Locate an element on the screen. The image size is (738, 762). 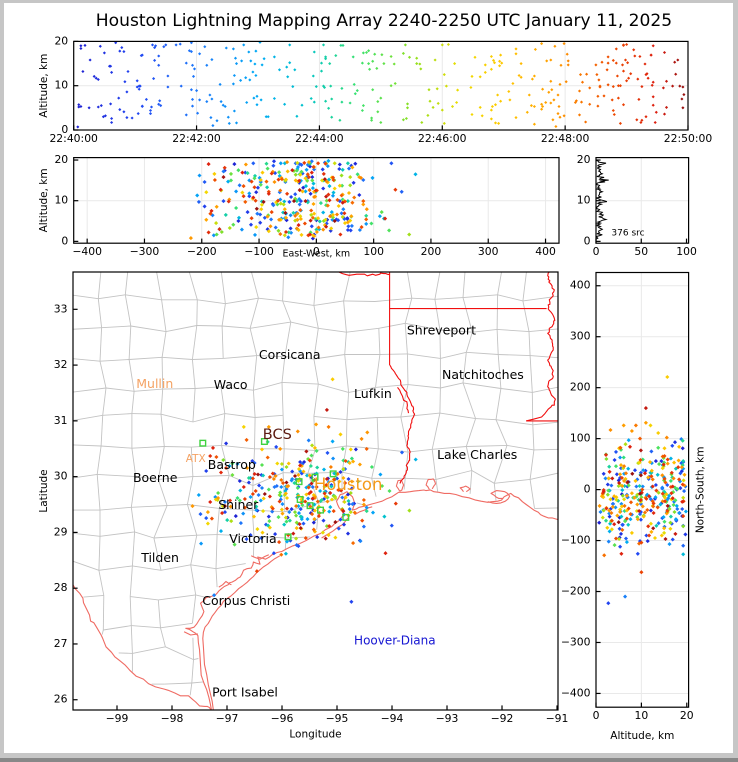
lma-station-marker is located at coordinates (288, 537).